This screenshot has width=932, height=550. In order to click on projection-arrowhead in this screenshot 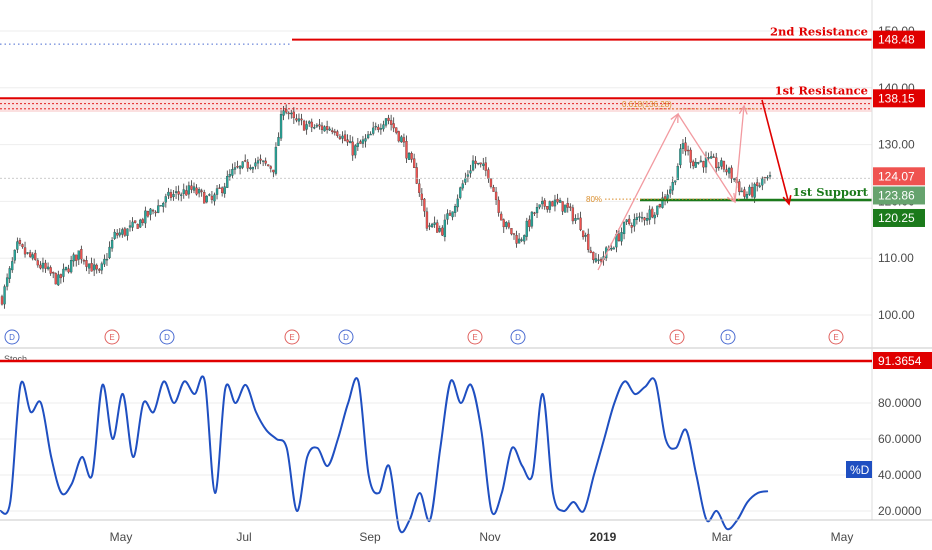, I will do `click(743, 109)`.